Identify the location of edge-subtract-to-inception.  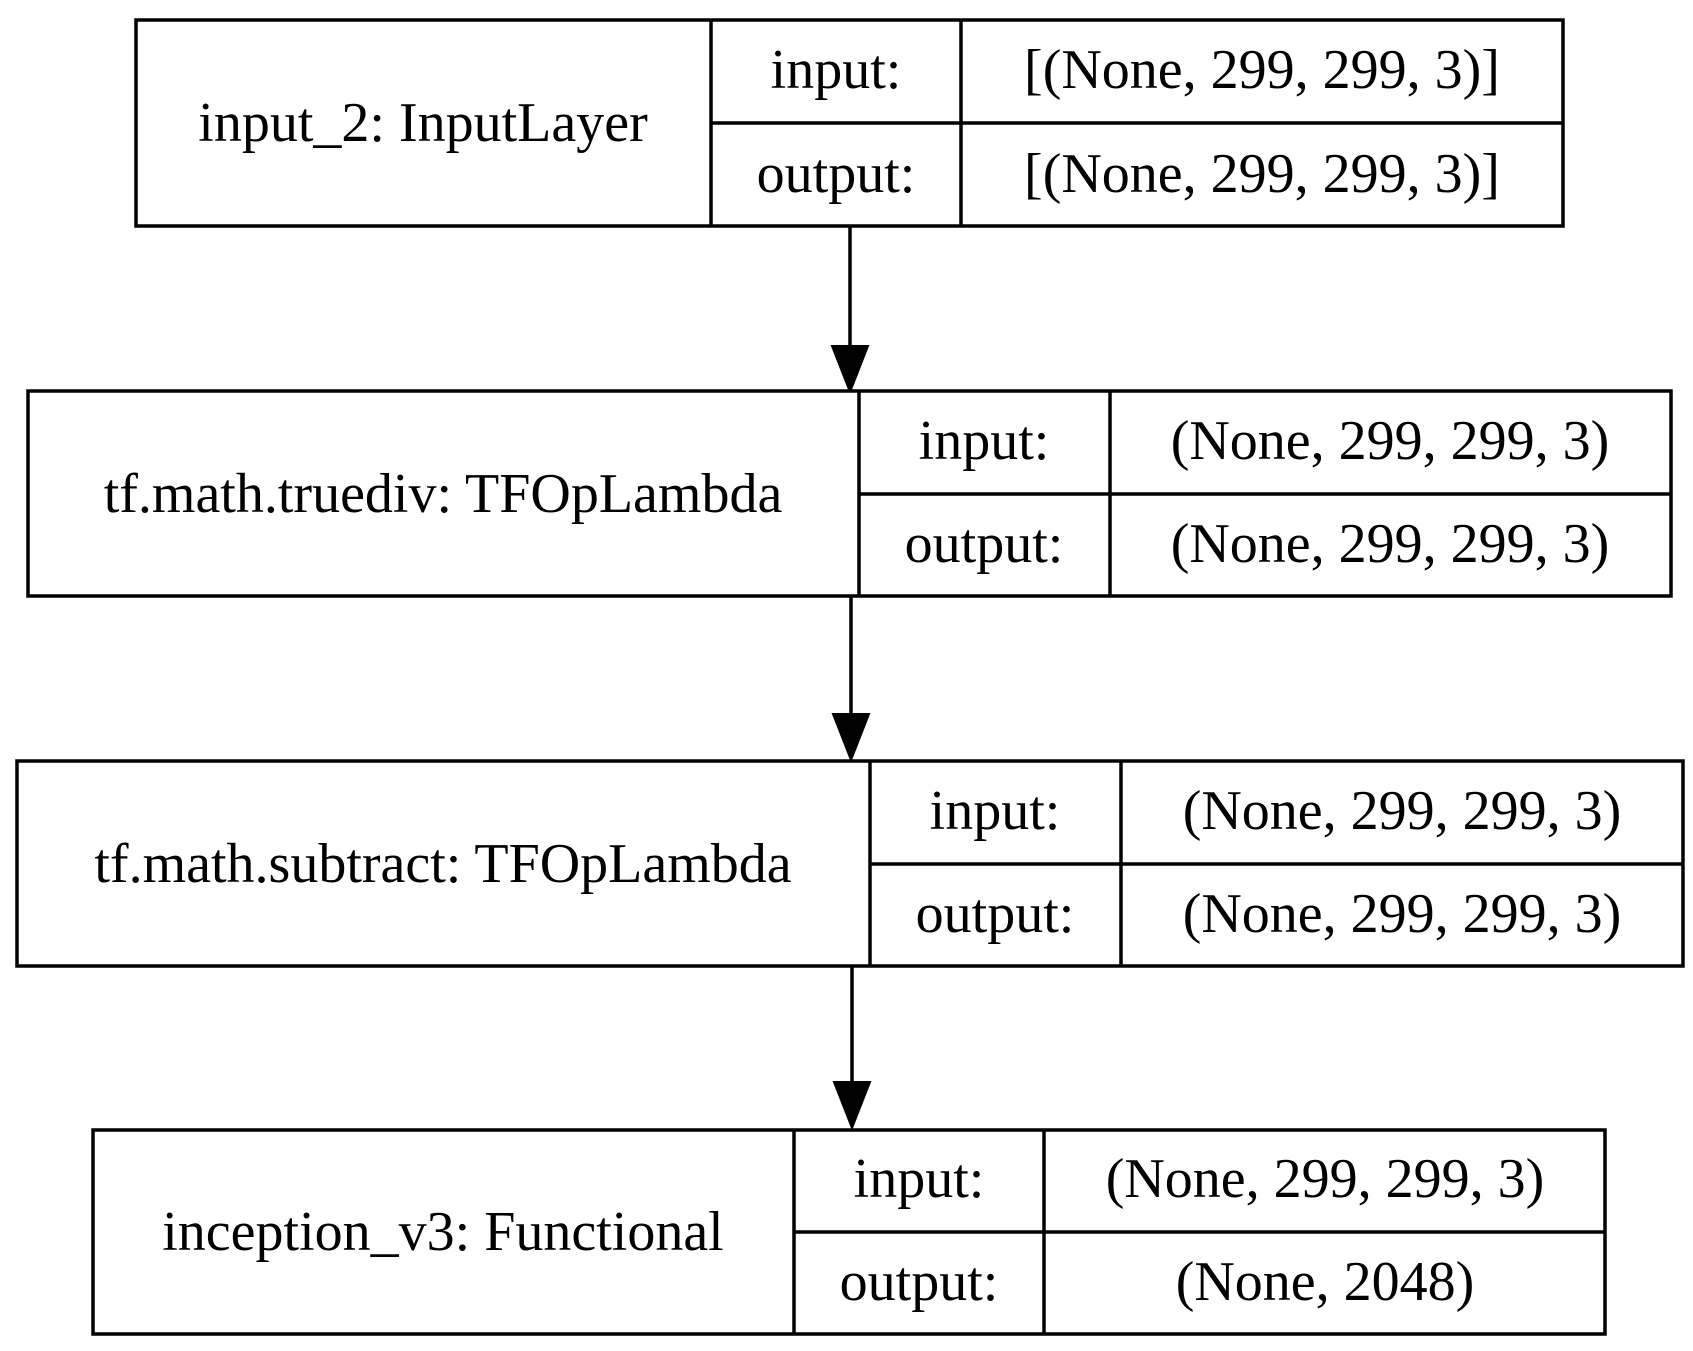
(852, 1048).